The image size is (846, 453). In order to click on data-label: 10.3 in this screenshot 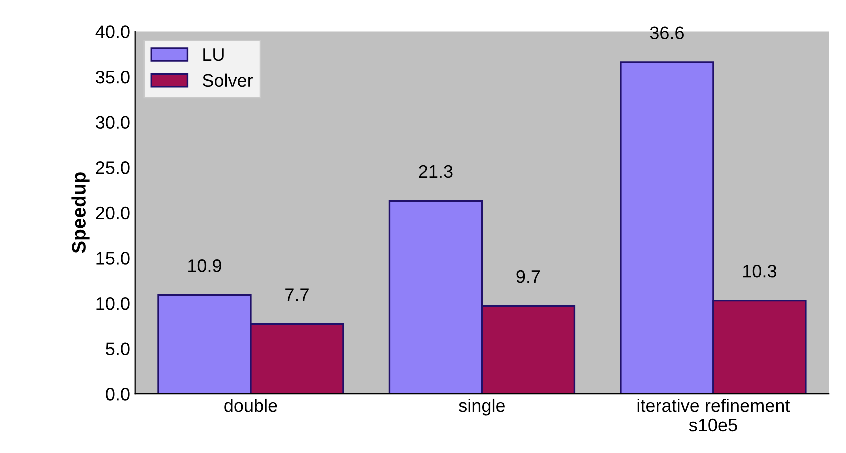, I will do `click(760, 271)`.